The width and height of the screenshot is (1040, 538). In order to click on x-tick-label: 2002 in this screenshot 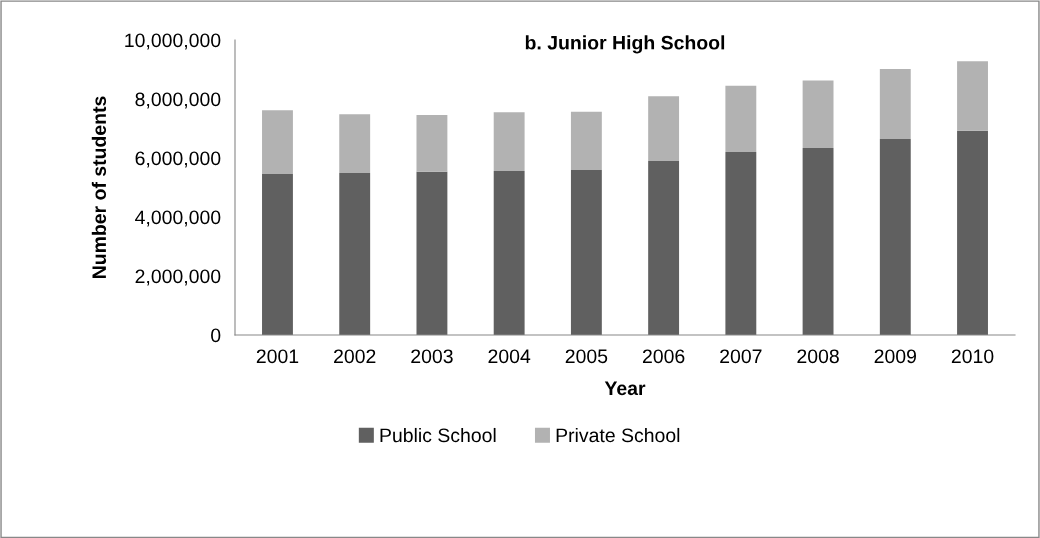, I will do `click(355, 356)`.